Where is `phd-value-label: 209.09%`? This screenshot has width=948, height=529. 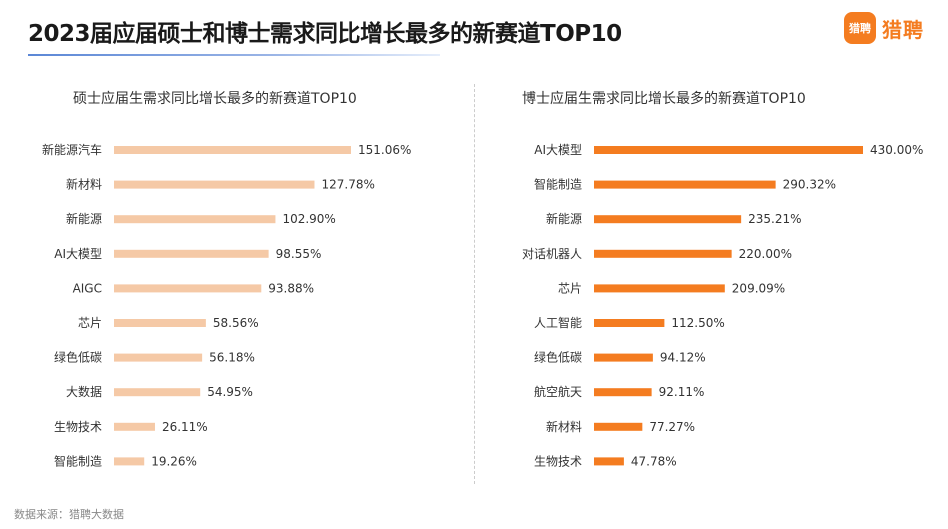
phd-value-label: 209.09% is located at coordinates (758, 288).